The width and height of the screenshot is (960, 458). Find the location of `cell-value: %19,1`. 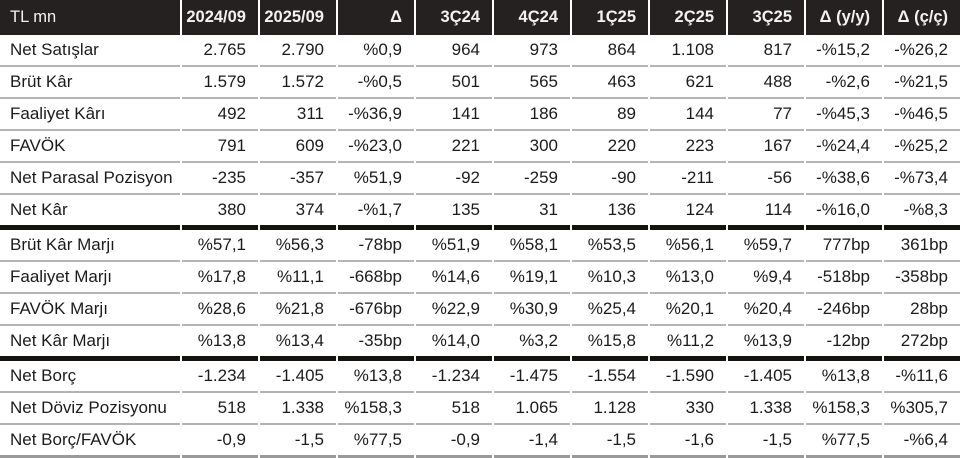

cell-value: %19,1 is located at coordinates (532, 278).